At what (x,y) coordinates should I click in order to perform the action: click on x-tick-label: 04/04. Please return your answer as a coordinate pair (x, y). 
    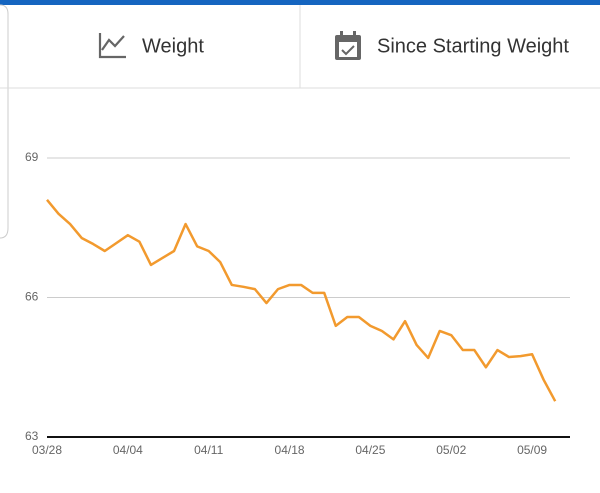
    Looking at the image, I should click on (128, 450).